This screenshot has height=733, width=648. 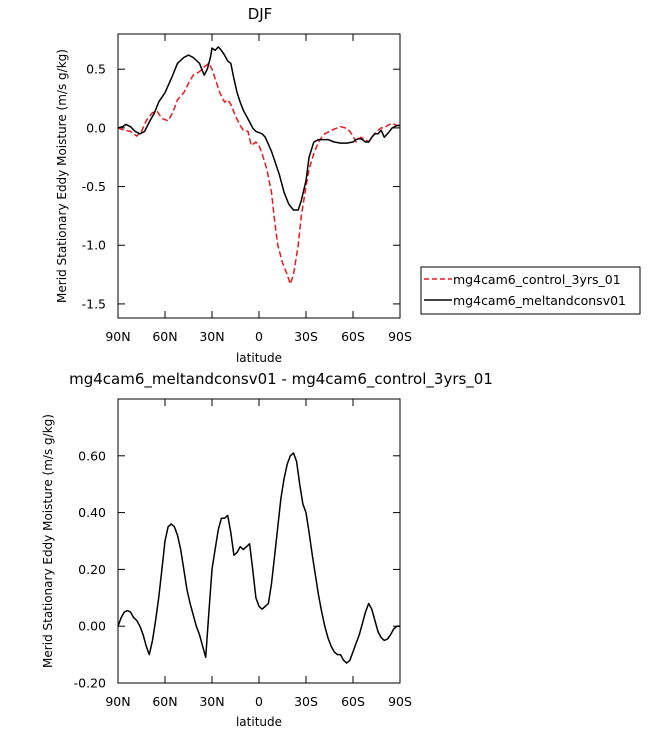 What do you see at coordinates (353, 336) in the screenshot?
I see `top-x-tick-label: 60S` at bounding box center [353, 336].